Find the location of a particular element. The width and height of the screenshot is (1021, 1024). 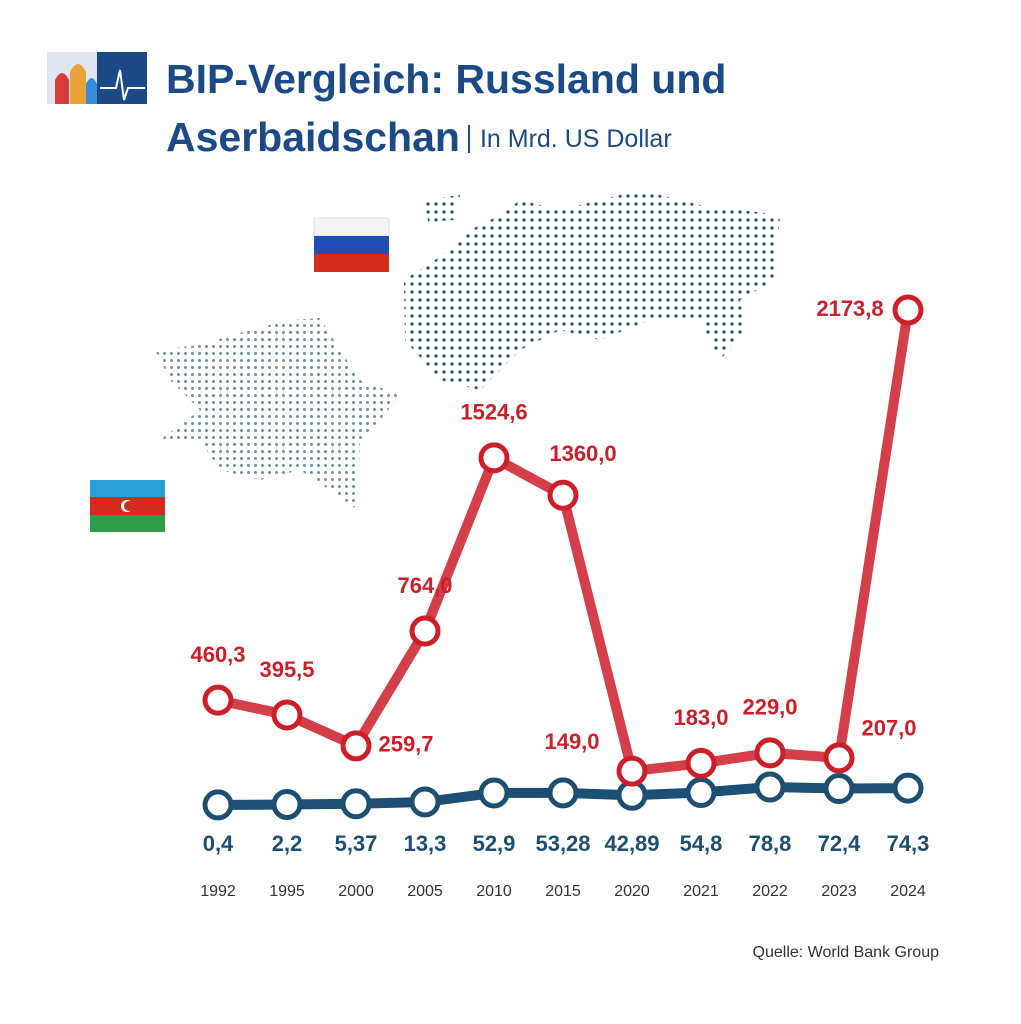

x-tick-label: 2023 is located at coordinates (839, 891).